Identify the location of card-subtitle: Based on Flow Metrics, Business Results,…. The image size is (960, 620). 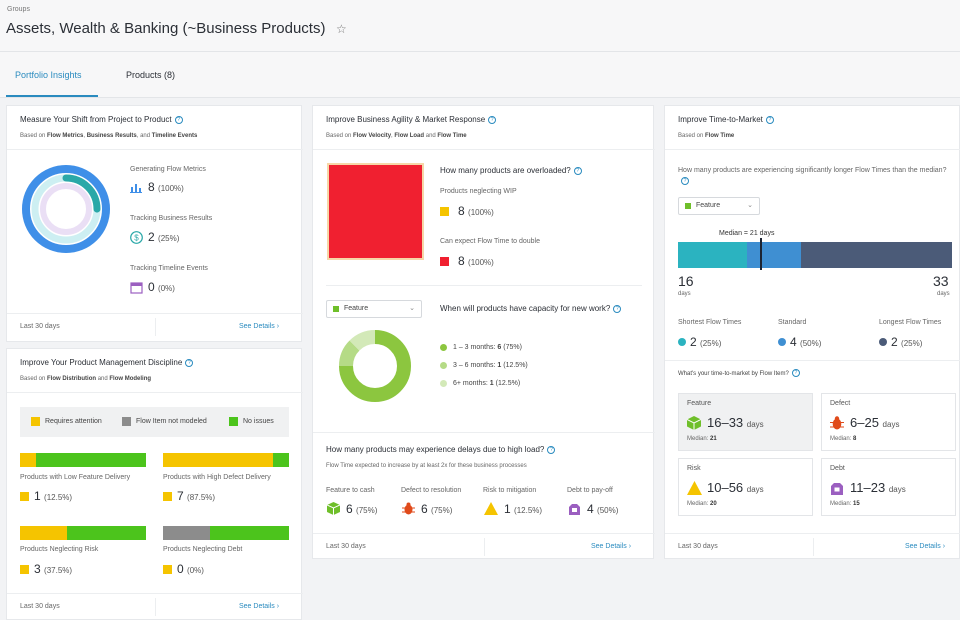
(109, 136).